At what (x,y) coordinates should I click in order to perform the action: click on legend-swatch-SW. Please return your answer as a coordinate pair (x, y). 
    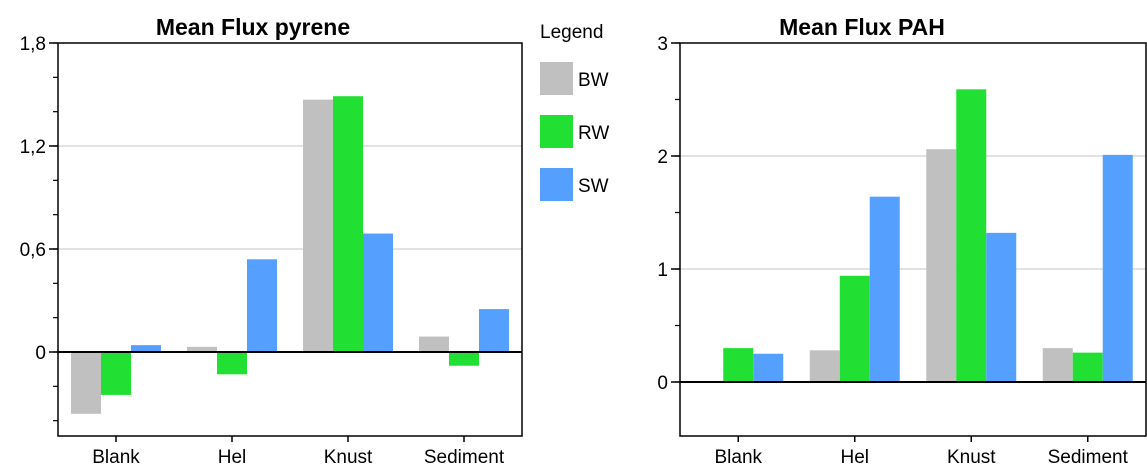
    Looking at the image, I should click on (556, 184).